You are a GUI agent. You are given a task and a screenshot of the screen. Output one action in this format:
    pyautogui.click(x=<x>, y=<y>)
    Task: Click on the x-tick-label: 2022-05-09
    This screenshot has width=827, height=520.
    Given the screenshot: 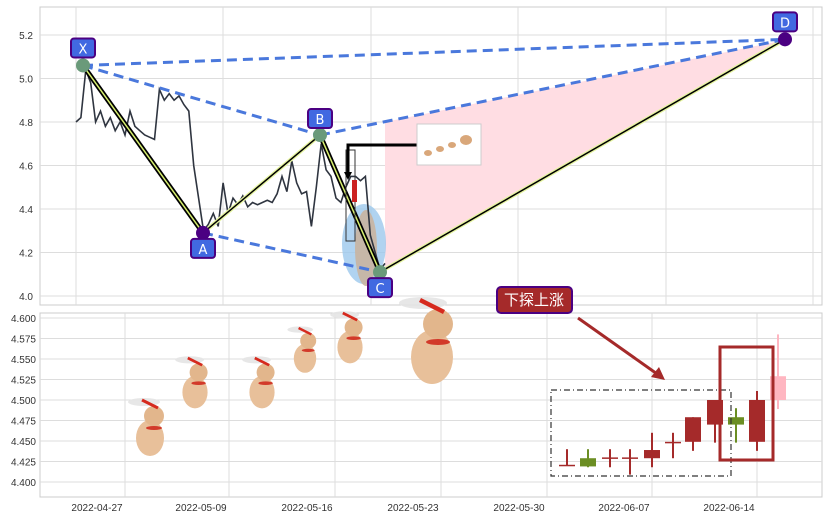 What is the action you would take?
    pyautogui.click(x=201, y=508)
    